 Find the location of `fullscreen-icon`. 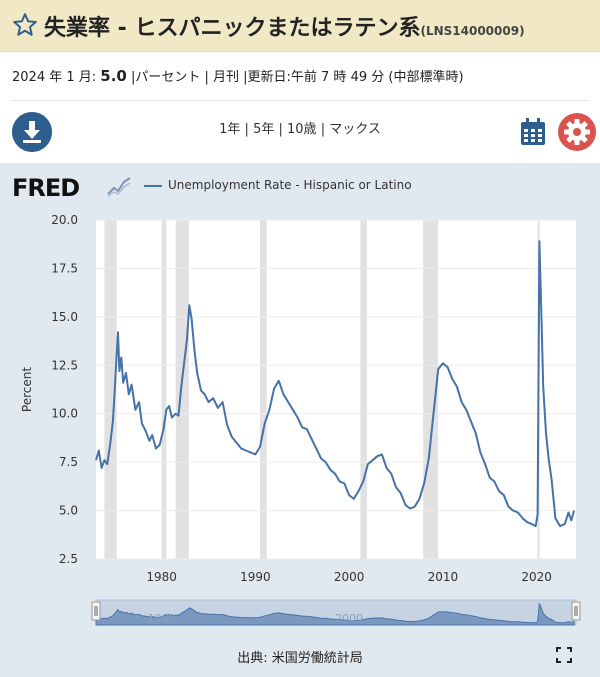

fullscreen-icon is located at coordinates (564, 655).